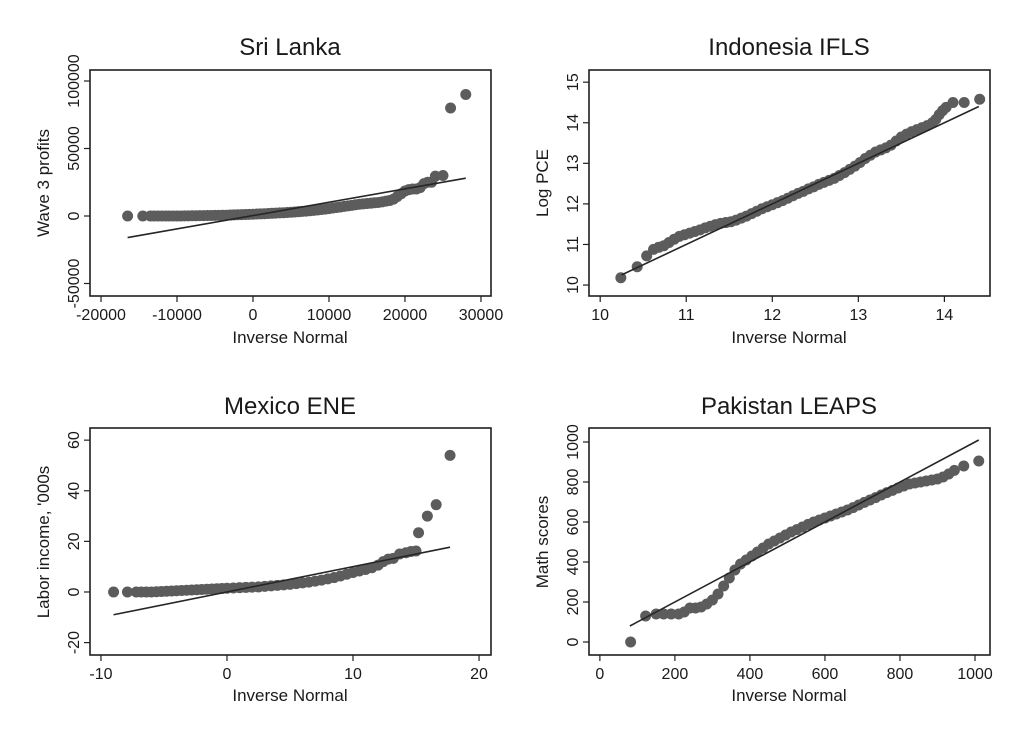  I want to click on y-tick-label: 200, so click(573, 602).